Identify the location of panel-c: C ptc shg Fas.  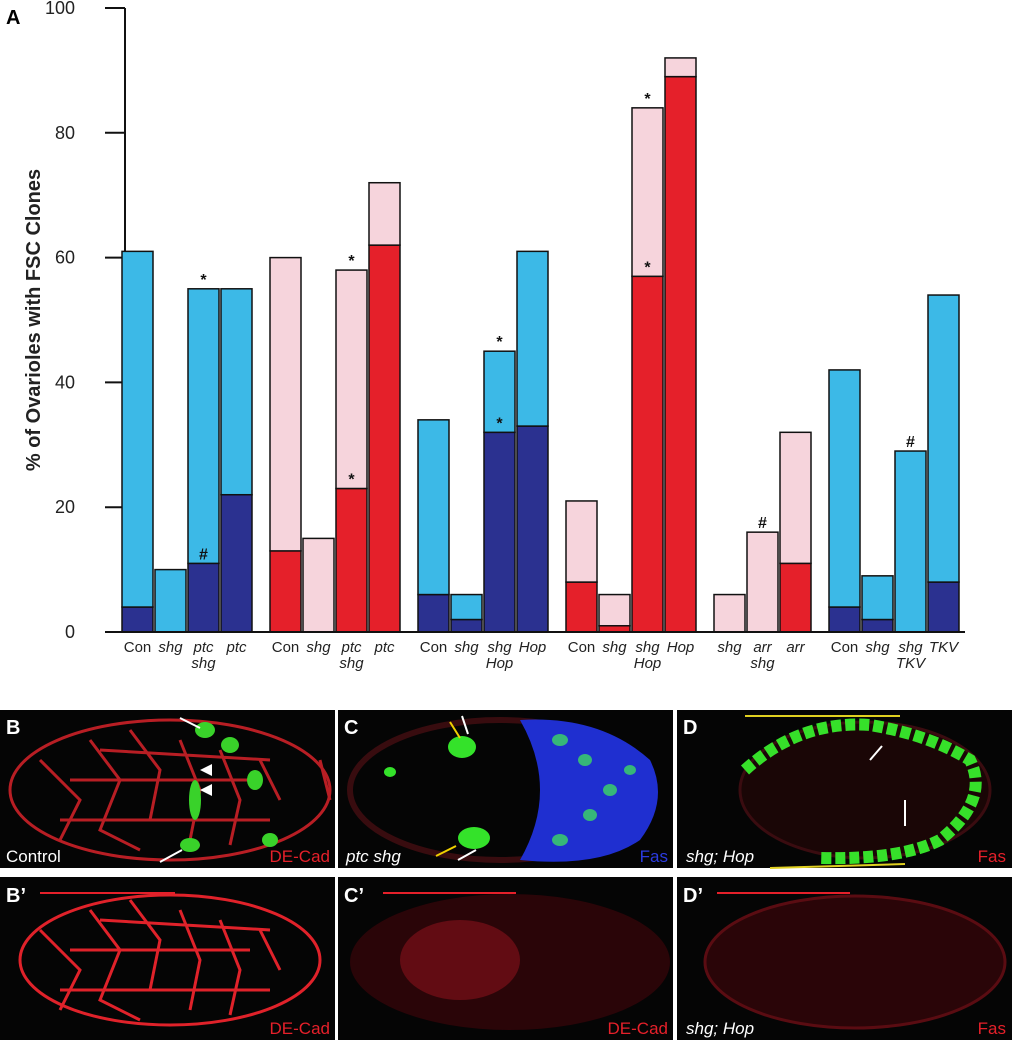
(505, 789).